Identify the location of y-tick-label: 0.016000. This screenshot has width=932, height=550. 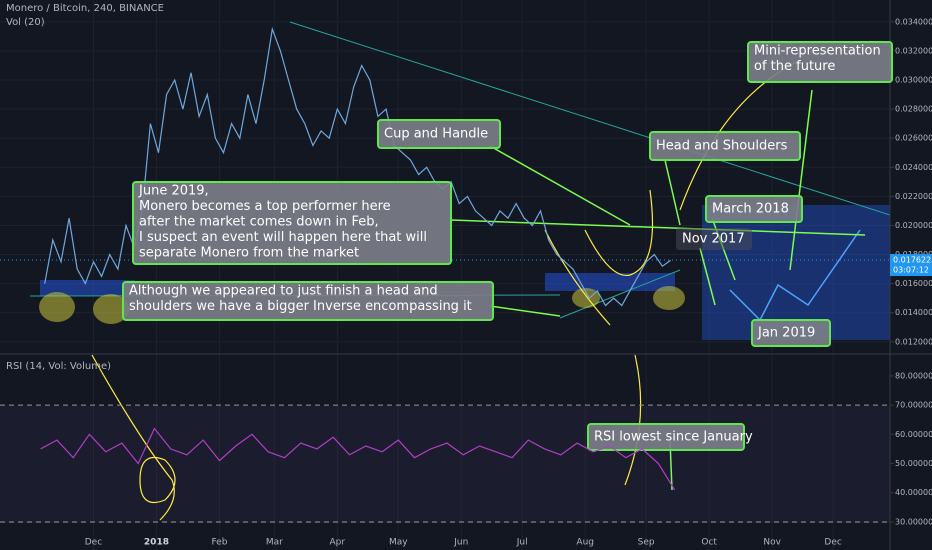
(913, 283).